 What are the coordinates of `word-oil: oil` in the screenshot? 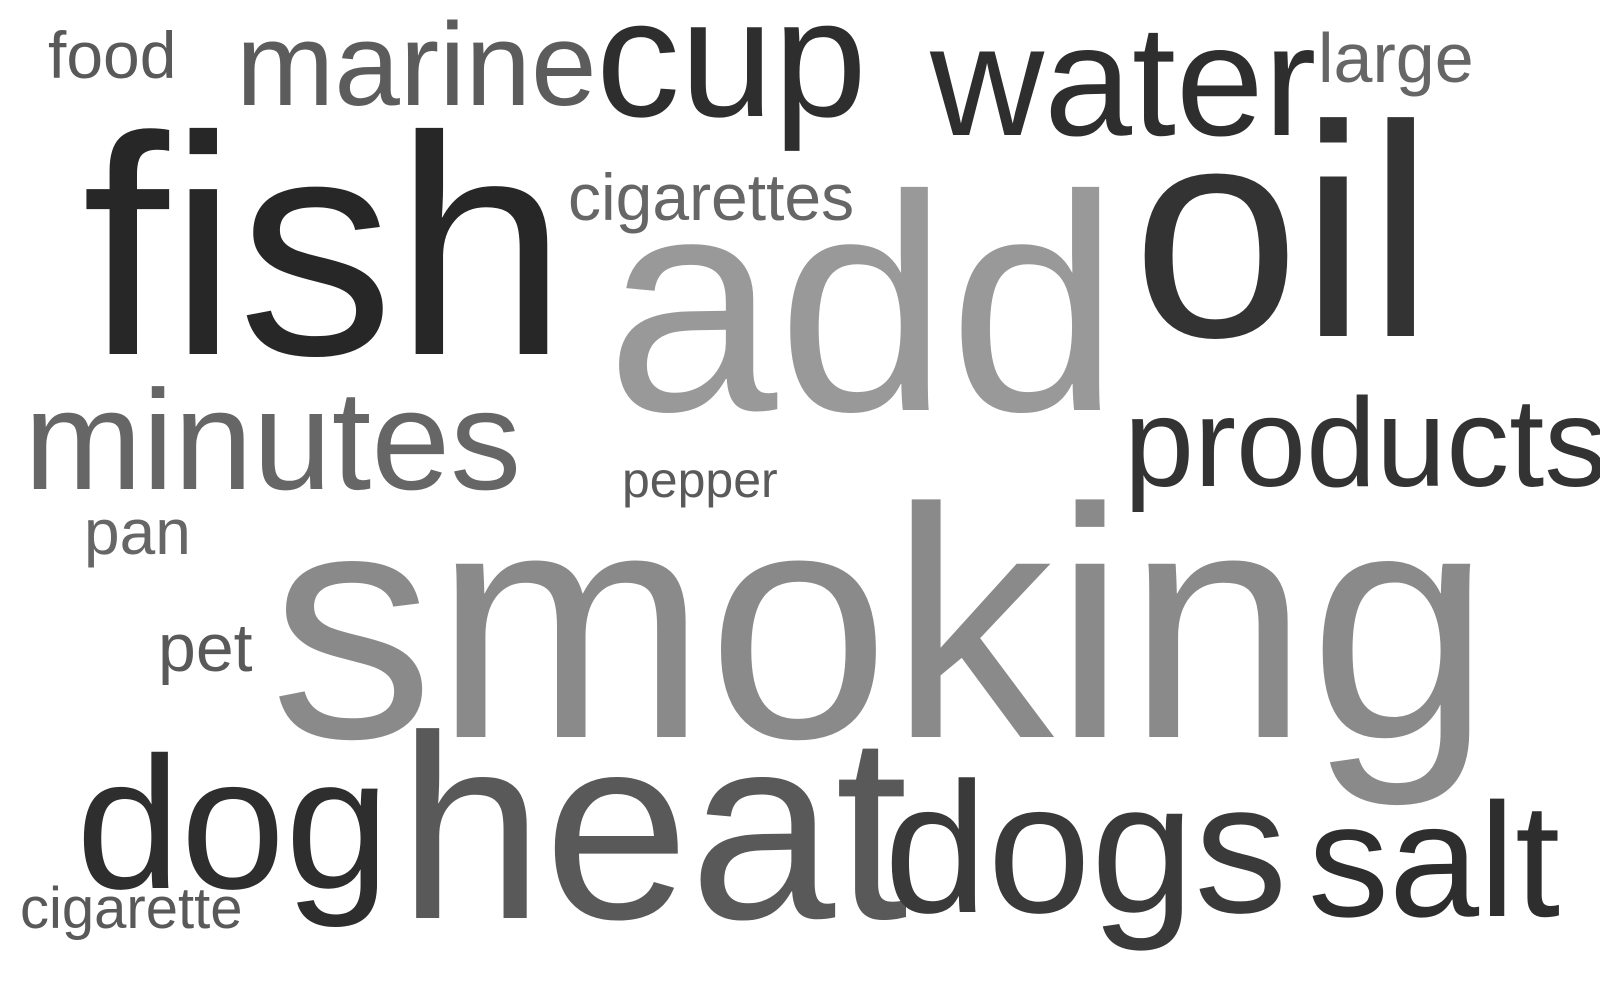 It's located at (1283, 231).